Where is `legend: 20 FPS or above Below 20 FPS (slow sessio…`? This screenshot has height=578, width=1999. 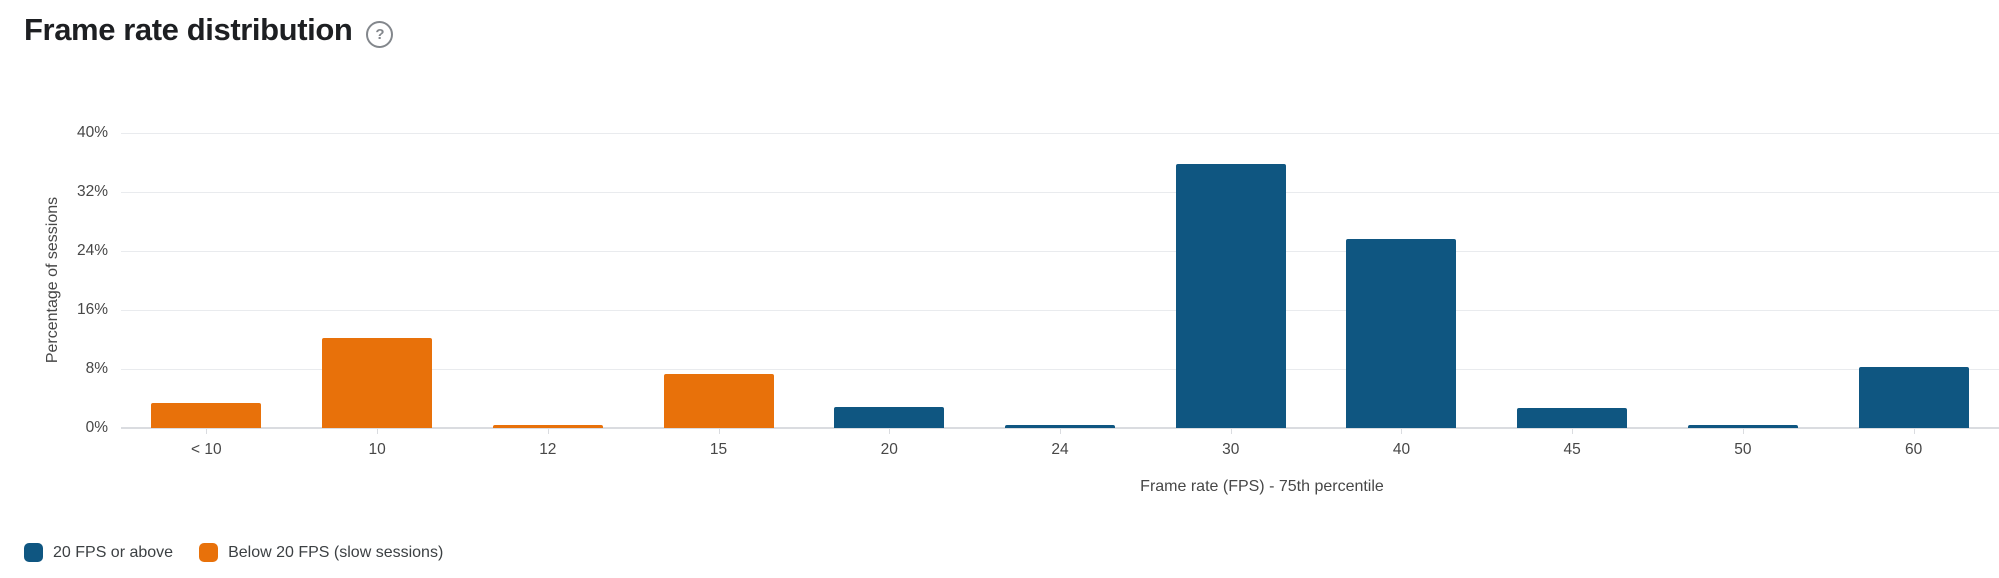 legend: 20 FPS or above Below 20 FPS (slow sessio… is located at coordinates (233, 552).